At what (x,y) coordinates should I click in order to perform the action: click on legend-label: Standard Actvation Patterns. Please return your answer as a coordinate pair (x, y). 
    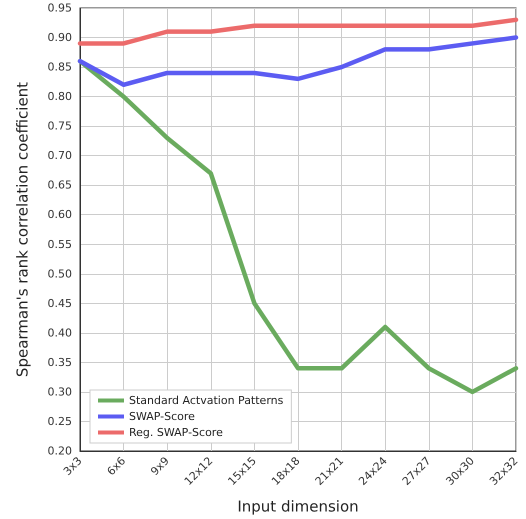
    Looking at the image, I should click on (206, 400).